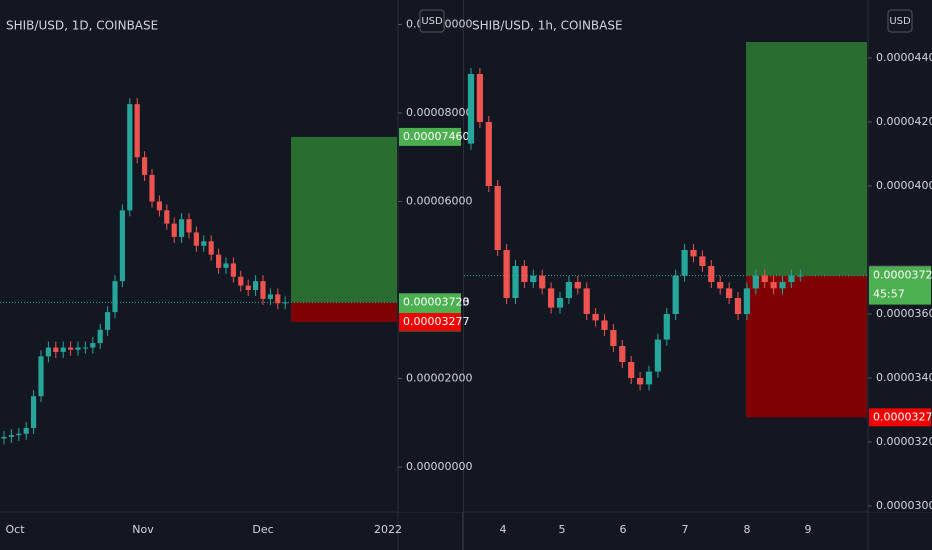 The image size is (932, 550). Describe the element at coordinates (82, 26) in the screenshot. I see `chart-title: SHIB/USD, 1D, COINBASE` at that location.